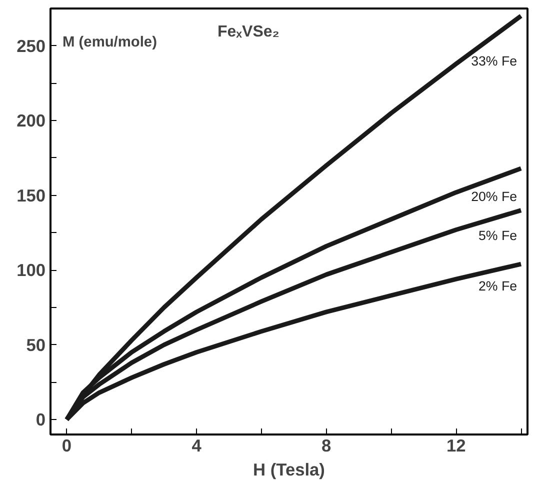 This screenshot has width=533, height=484. I want to click on series-label: 33% Fe, so click(494, 60).